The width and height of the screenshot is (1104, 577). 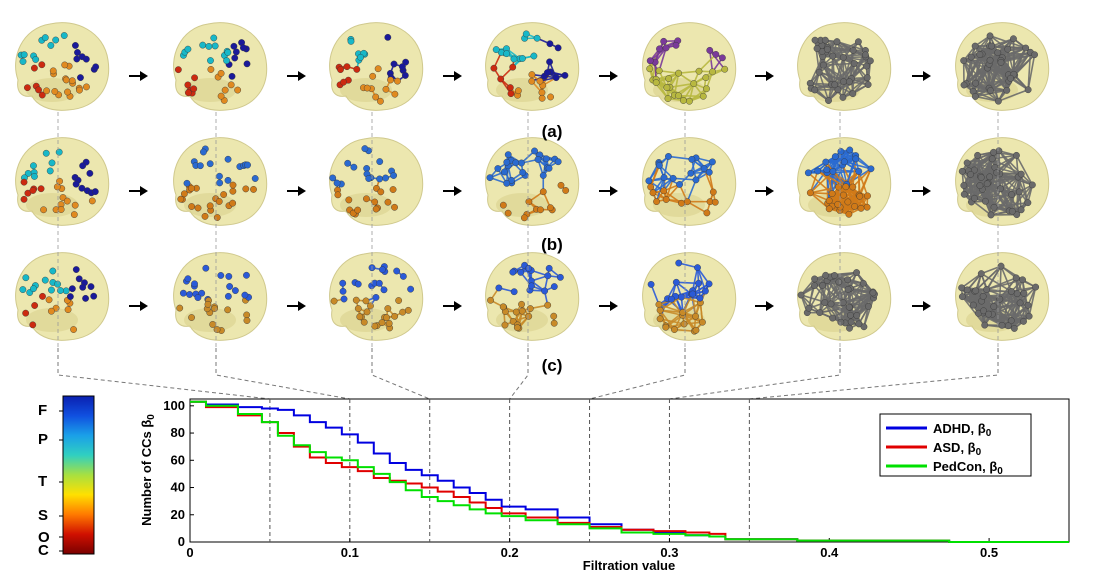 I want to click on brain-lobe, so click(x=52, y=205).